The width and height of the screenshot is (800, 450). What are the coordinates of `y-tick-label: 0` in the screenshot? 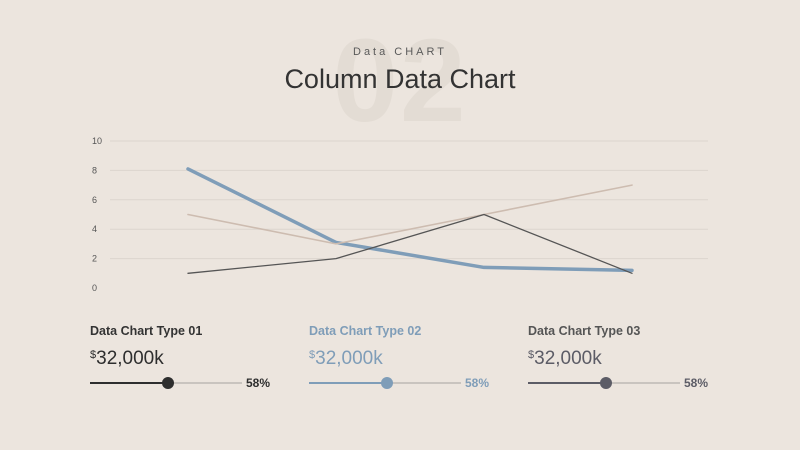 It's located at (94, 288).